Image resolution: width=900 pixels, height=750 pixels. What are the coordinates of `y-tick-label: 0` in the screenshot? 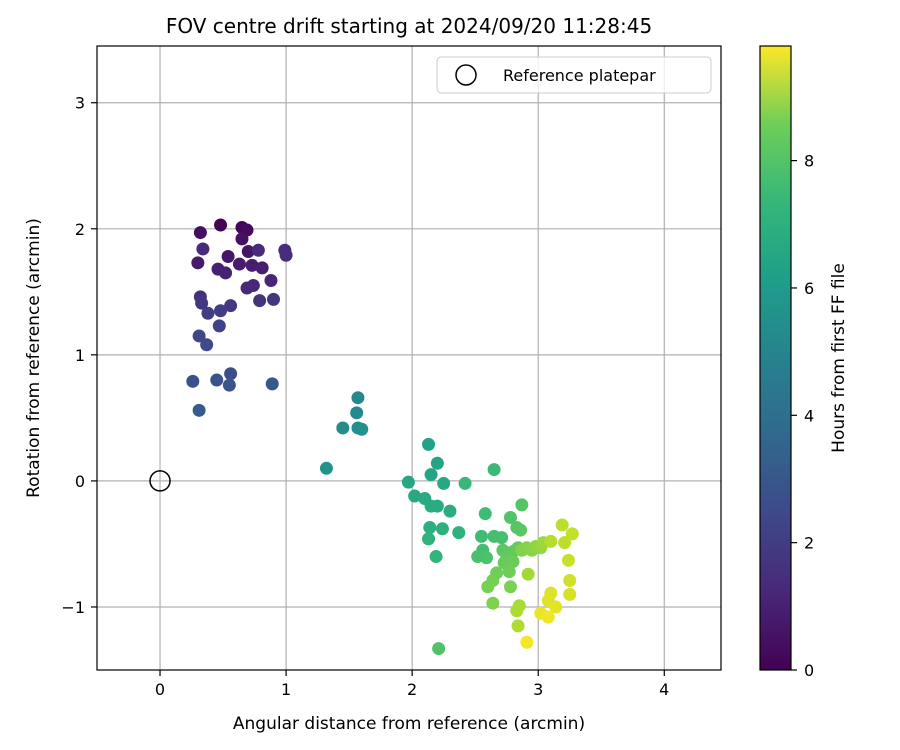 It's located at (80, 481).